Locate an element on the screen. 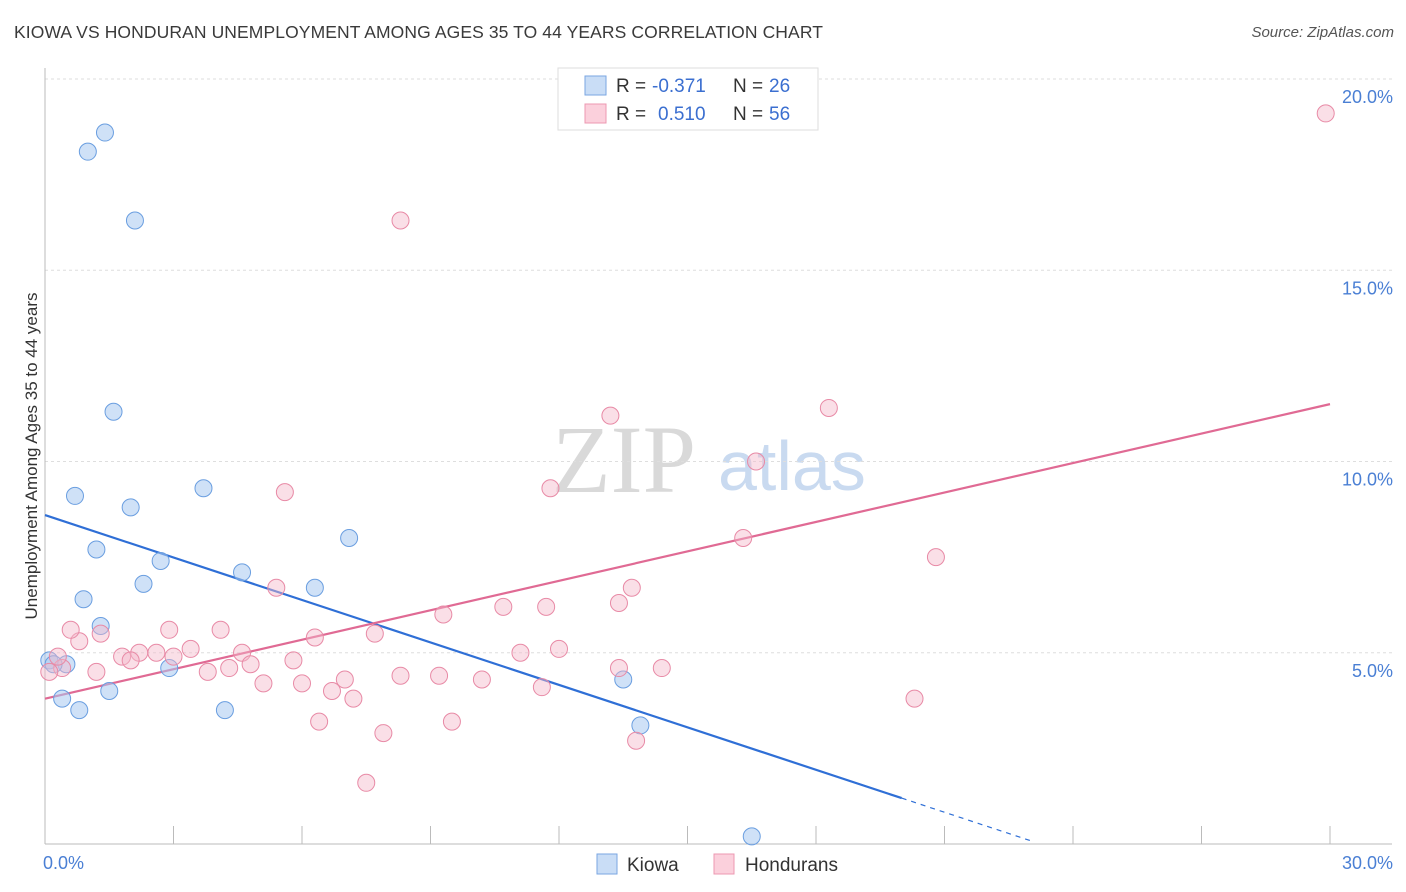 Image resolution: width=1406 pixels, height=892 pixels. legend-n-label-hondurans: N = is located at coordinates (748, 114).